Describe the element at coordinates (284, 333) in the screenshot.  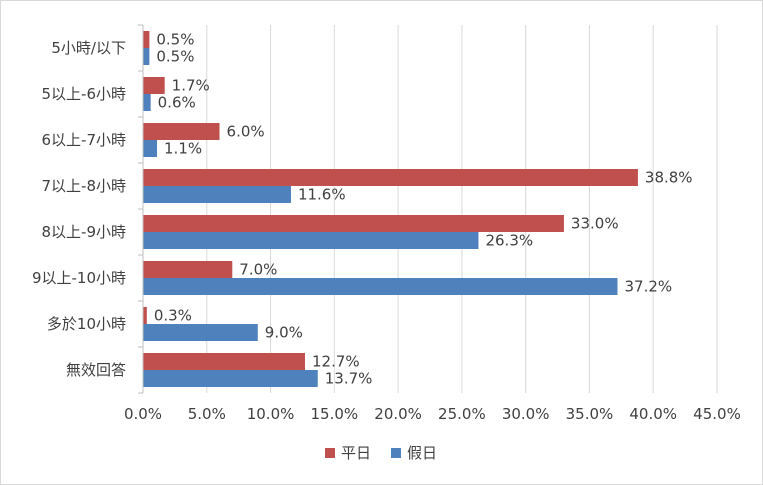
I see `data-label: 9.0%` at that location.